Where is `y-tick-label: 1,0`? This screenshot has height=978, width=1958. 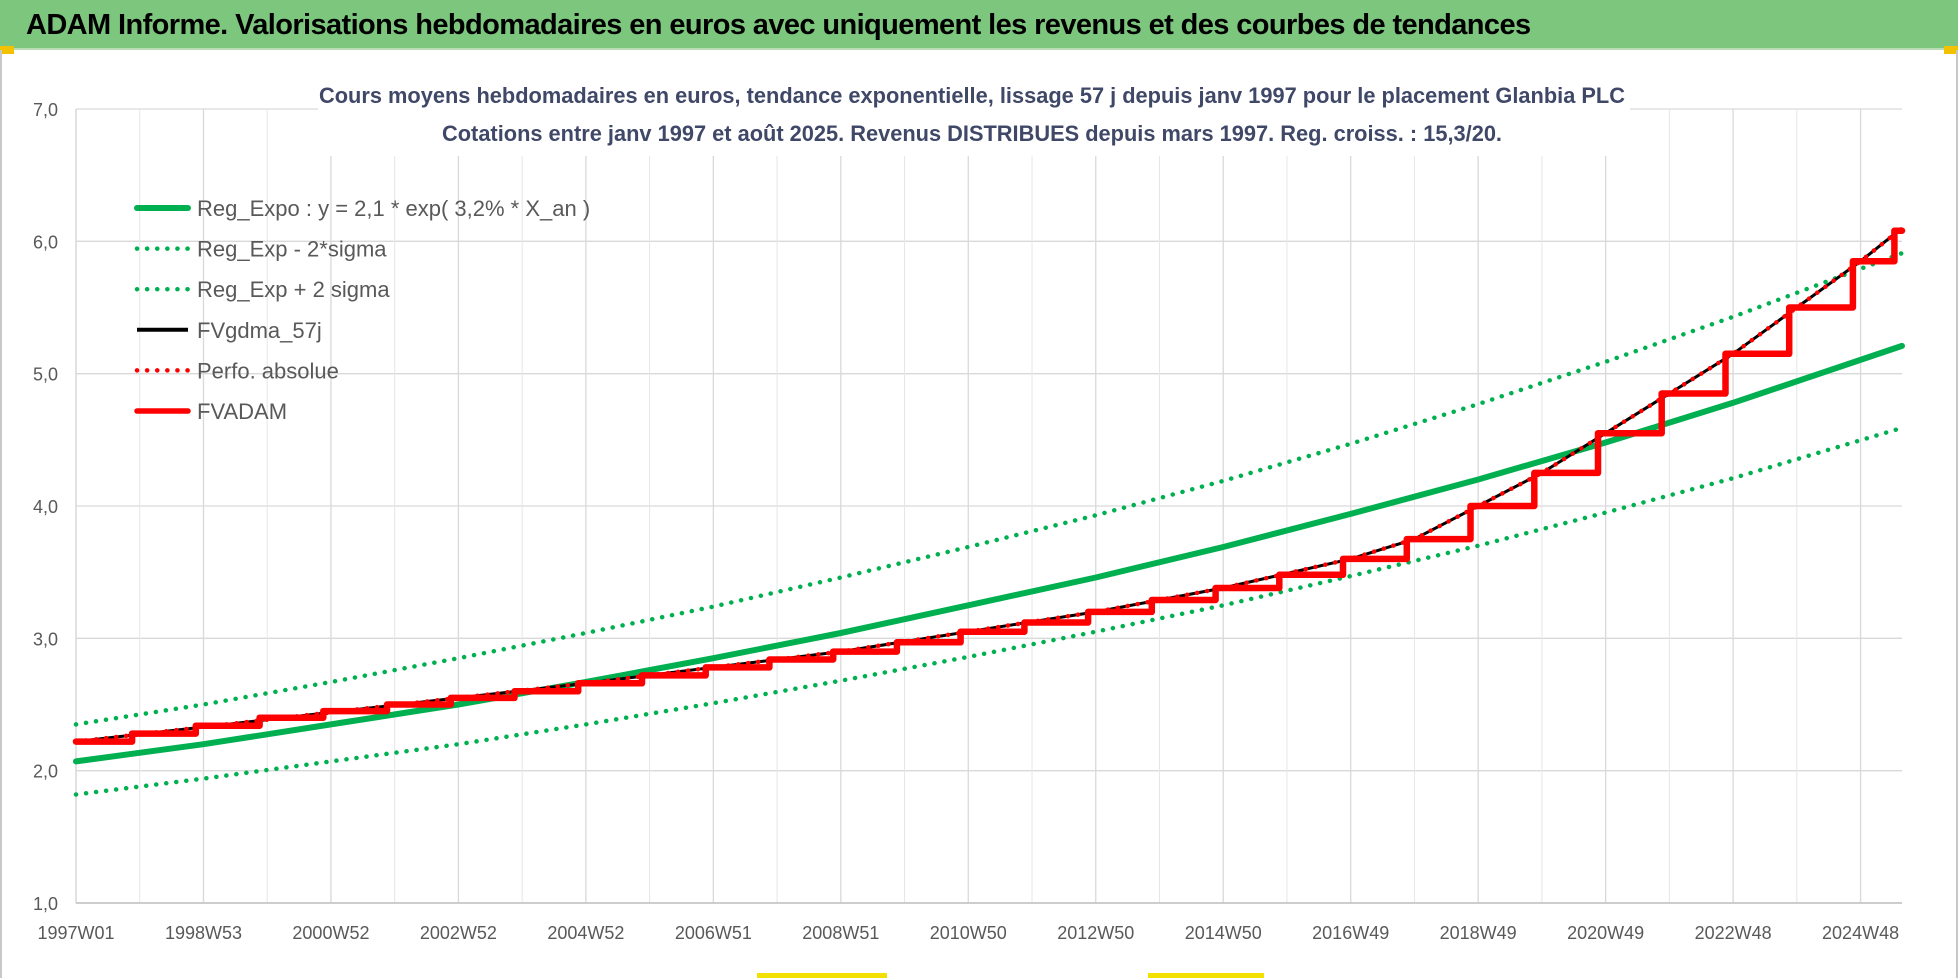
y-tick-label: 1,0 is located at coordinates (45, 904).